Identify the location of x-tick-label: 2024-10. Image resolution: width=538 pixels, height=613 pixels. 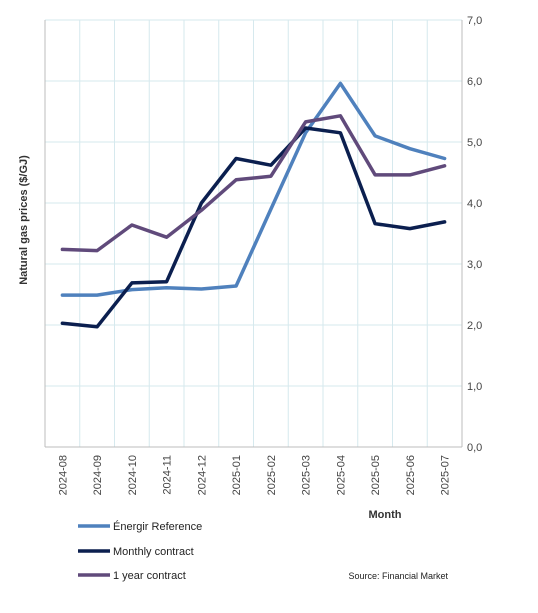
(133, 475).